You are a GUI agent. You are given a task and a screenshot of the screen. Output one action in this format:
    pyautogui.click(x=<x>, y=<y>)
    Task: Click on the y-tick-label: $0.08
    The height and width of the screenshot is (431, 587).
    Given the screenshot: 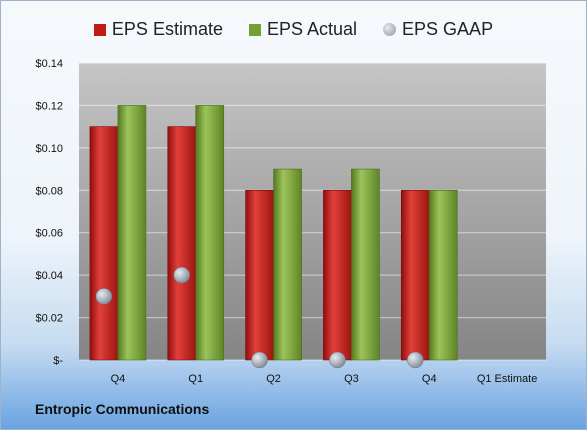 What is the action you would take?
    pyautogui.click(x=49, y=191)
    